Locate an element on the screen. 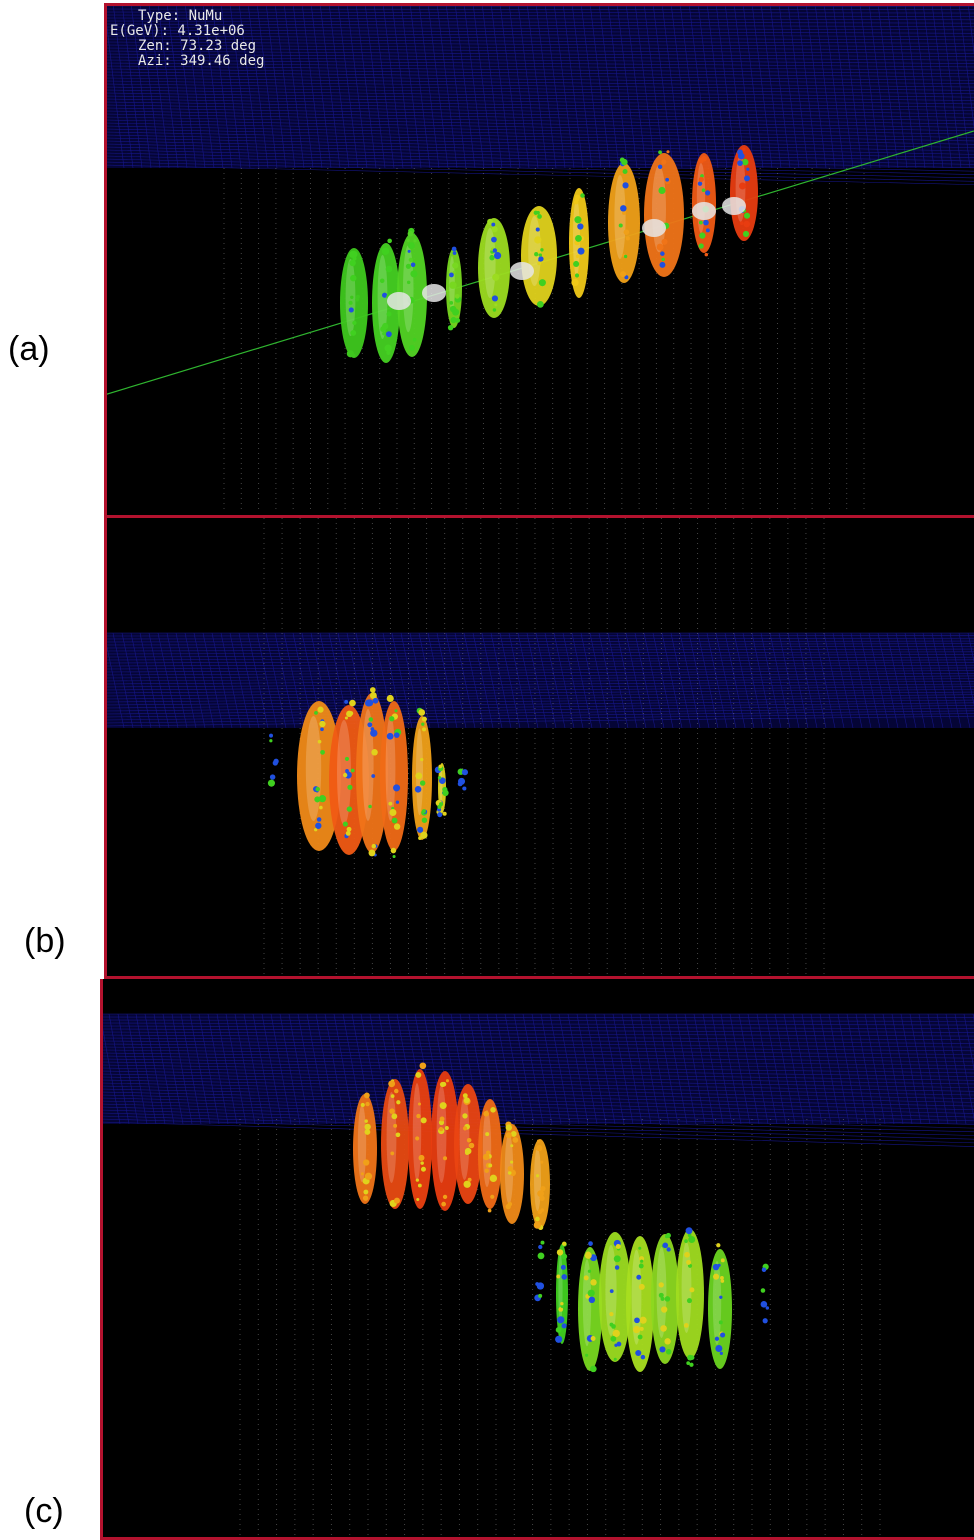 The width and height of the screenshot is (974, 1540). panel-label-b: (b) is located at coordinates (45, 941).